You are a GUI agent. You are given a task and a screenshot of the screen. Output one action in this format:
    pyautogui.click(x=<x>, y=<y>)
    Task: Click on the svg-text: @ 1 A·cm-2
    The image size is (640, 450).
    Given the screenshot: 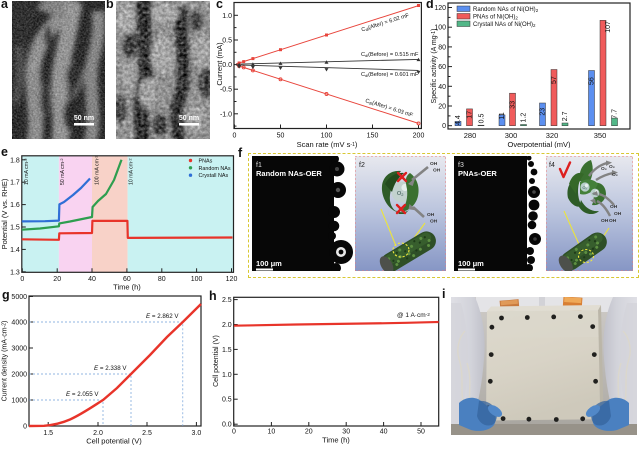 What is the action you would take?
    pyautogui.click(x=413, y=316)
    